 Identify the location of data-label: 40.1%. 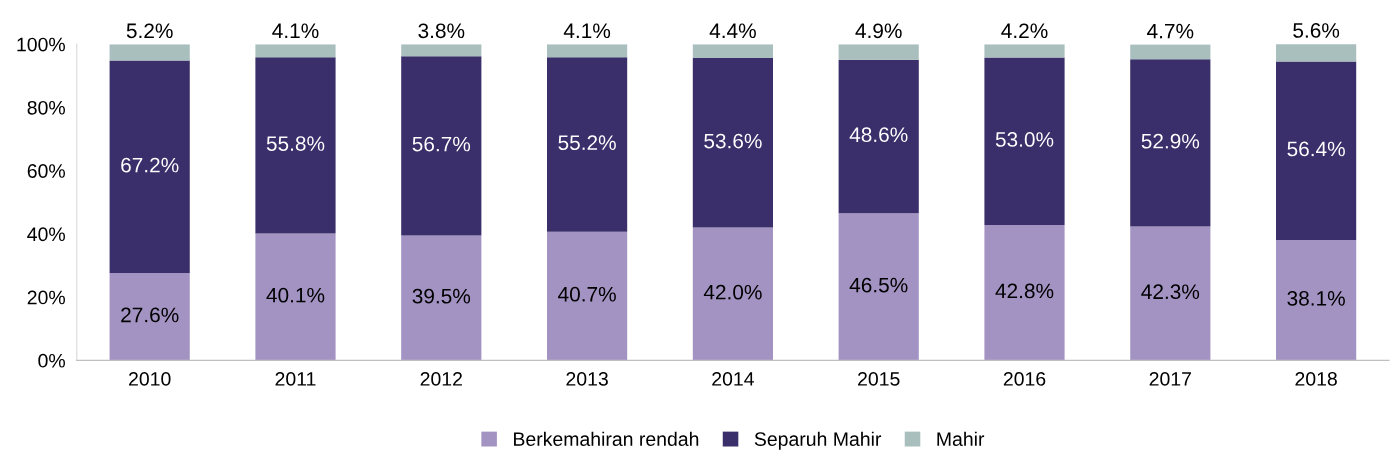
(295, 295).